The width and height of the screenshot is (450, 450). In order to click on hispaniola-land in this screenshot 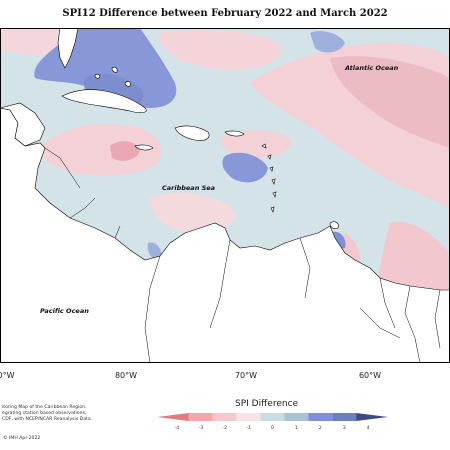, I will do `click(192, 133)`.